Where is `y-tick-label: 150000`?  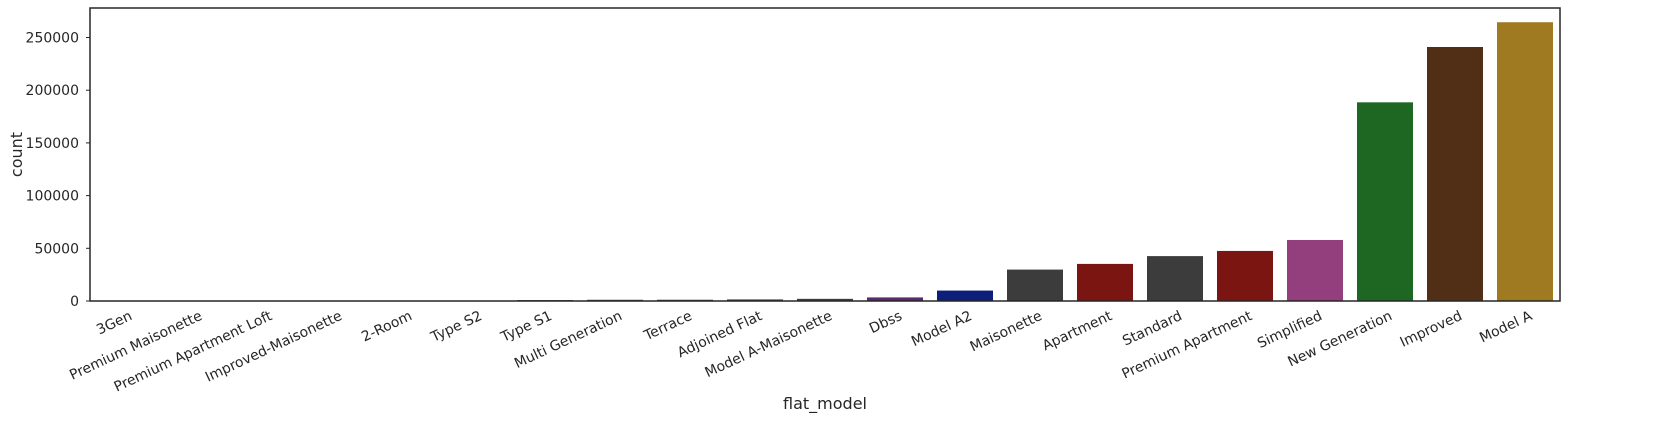 y-tick-label: 150000 is located at coordinates (52, 144).